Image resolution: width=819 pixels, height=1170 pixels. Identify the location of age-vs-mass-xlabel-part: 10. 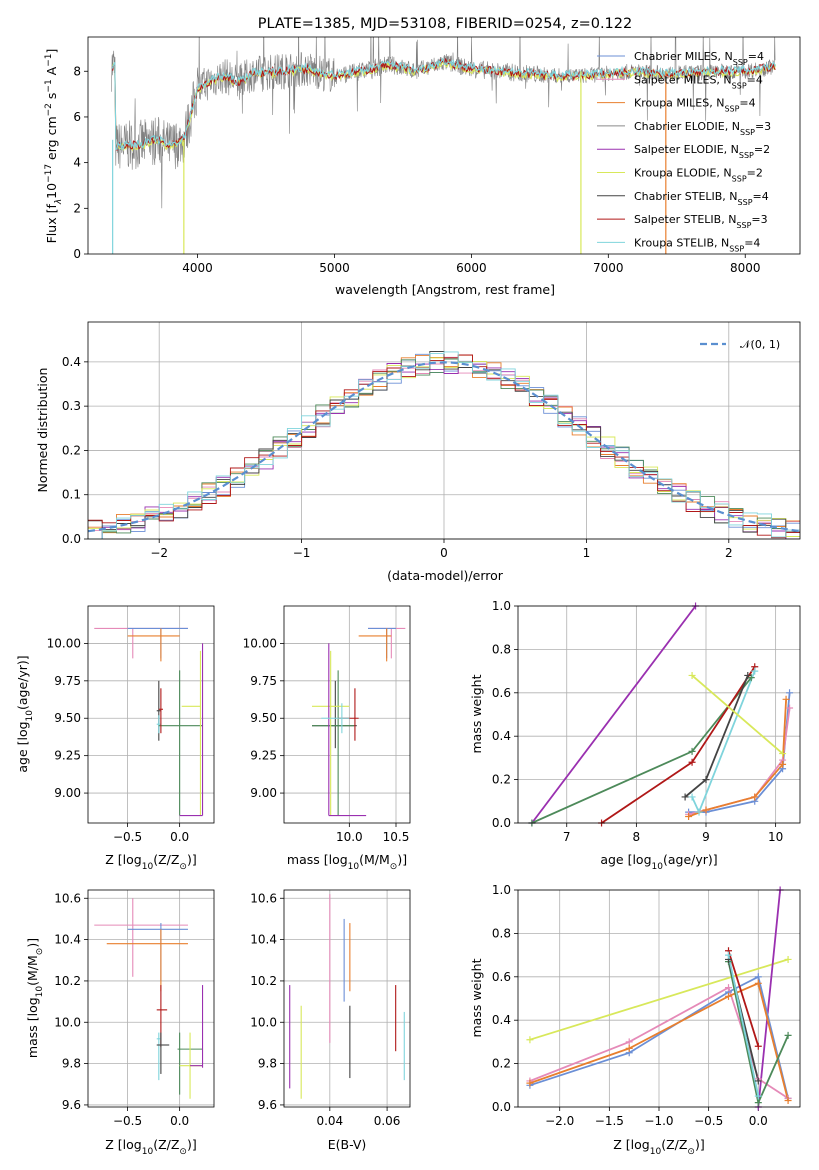
(354, 867).